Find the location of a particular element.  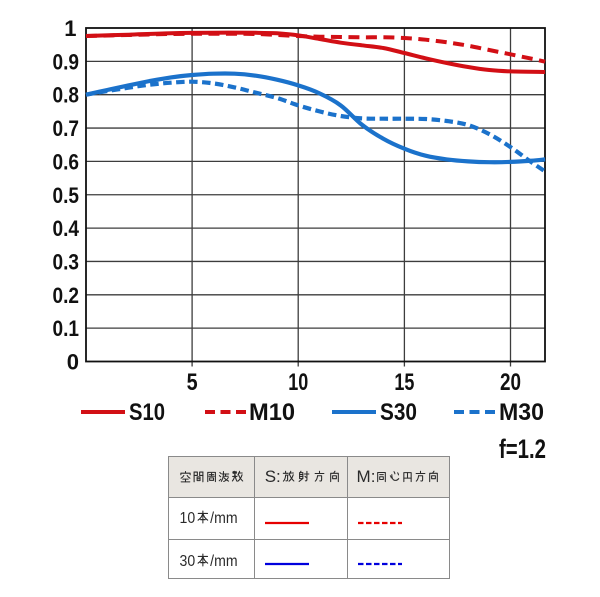

svg-text: 0.4 is located at coordinates (66, 228).